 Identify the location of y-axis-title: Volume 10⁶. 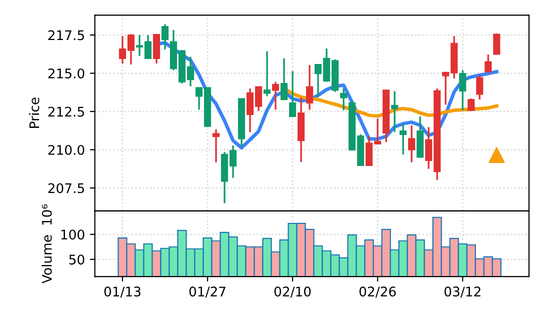
(47, 244).